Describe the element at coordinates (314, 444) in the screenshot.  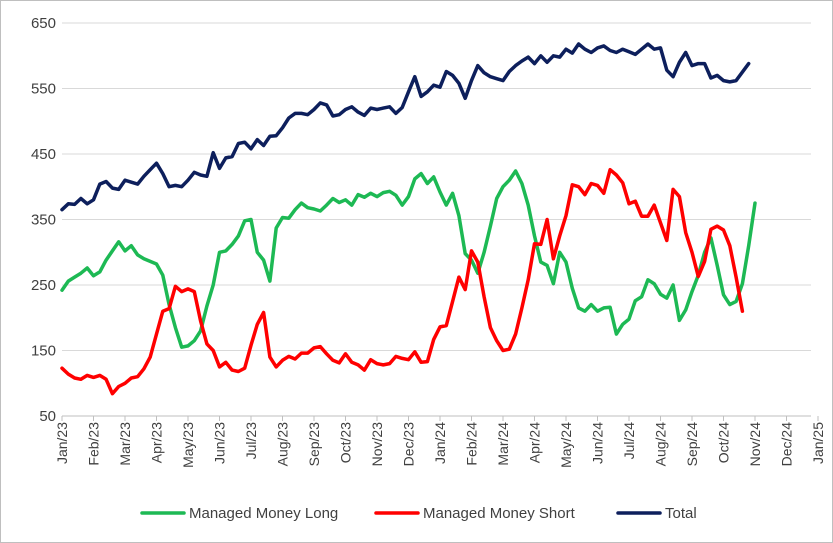
I see `x-tick-label: Sep/23` at that location.